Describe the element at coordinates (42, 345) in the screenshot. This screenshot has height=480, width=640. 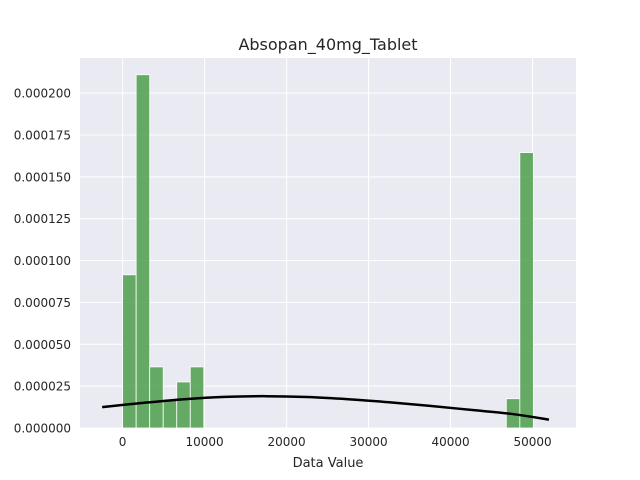
I see `y-tick-label: 0.000050` at that location.